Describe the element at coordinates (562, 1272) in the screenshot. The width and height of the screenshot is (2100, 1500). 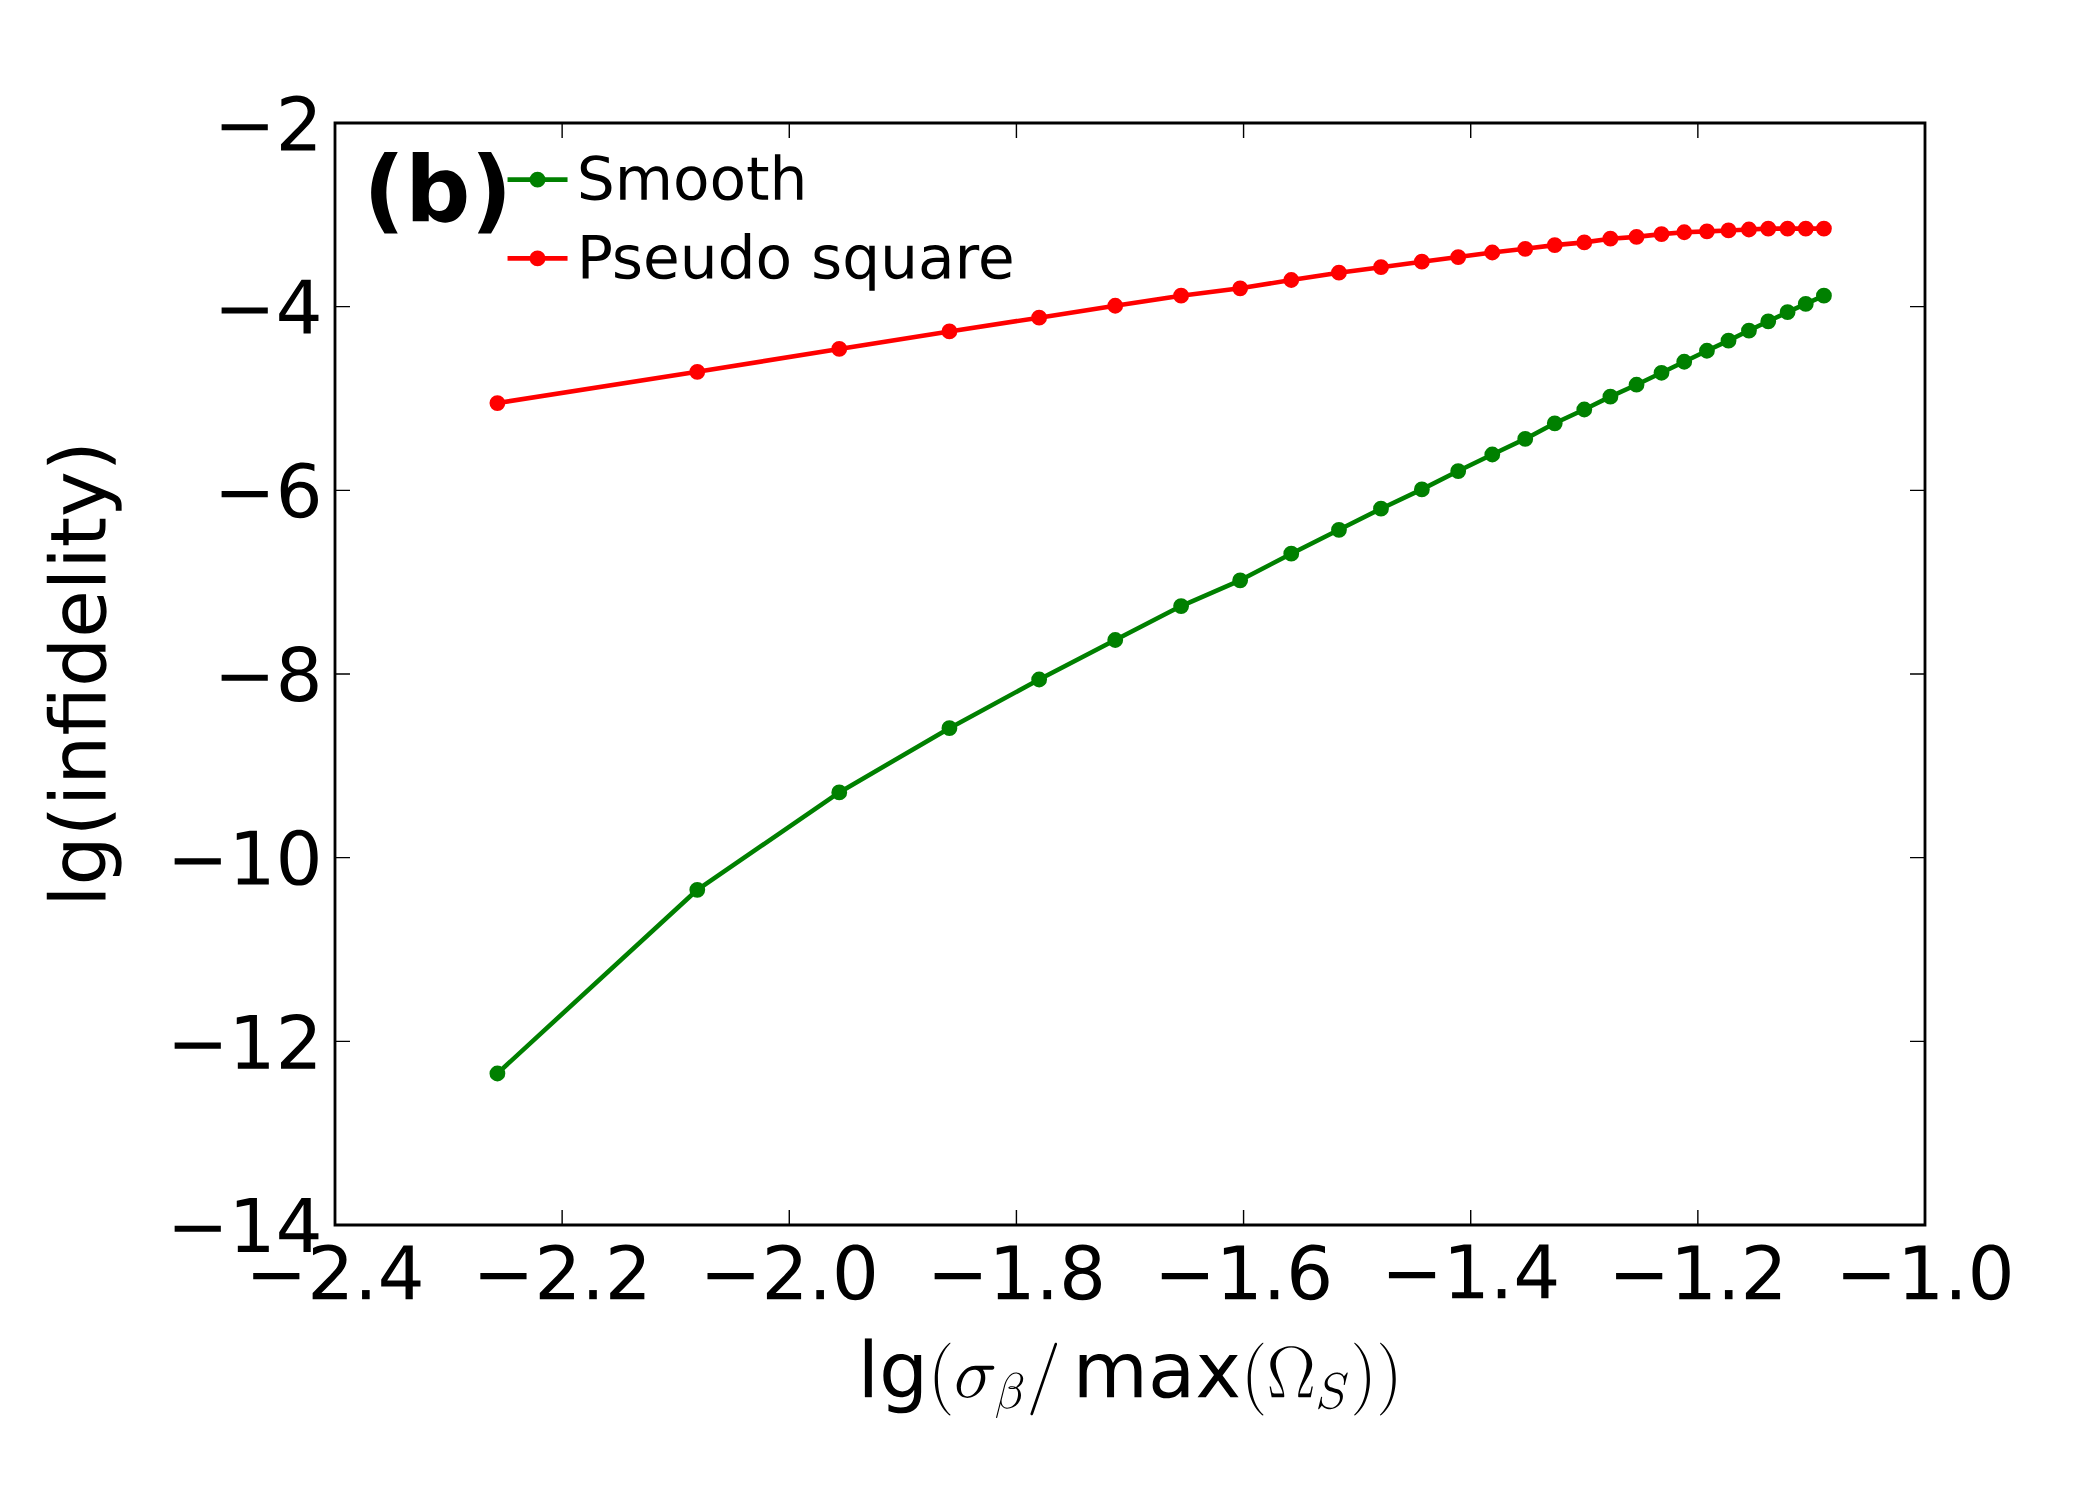
I see `x-tick-label: −2.2` at that location.